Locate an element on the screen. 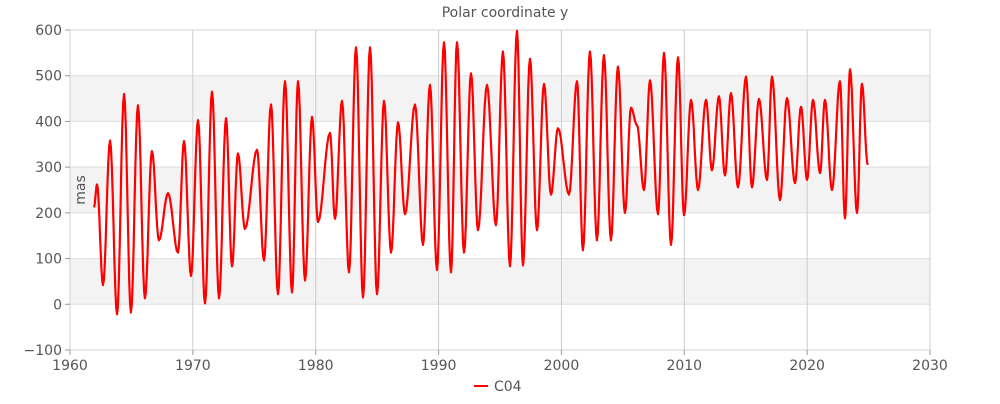  y-axis: −100 0 100 200 300 400 500 600 is located at coordinates (47, 191).